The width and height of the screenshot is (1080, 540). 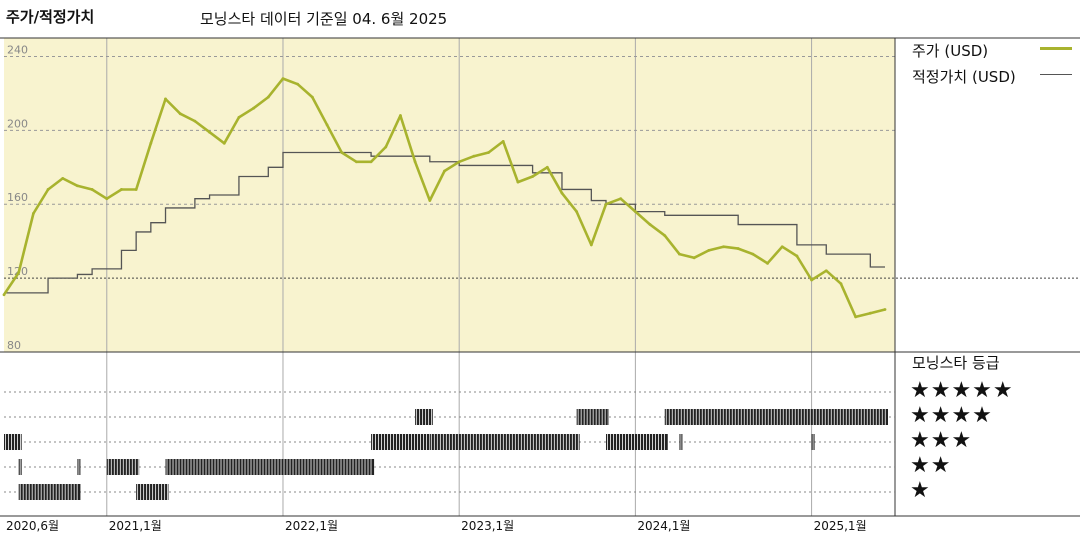 What do you see at coordinates (32, 526) in the screenshot?
I see `x-tick-label: 2020,6월` at bounding box center [32, 526].